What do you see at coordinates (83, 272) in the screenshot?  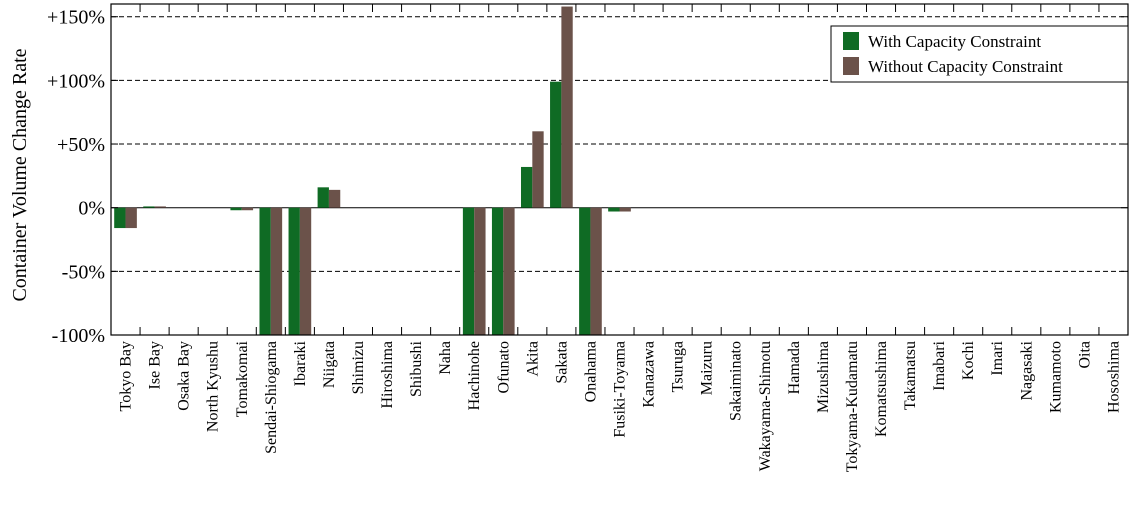 I see `y-tick-label: -50%` at bounding box center [83, 272].